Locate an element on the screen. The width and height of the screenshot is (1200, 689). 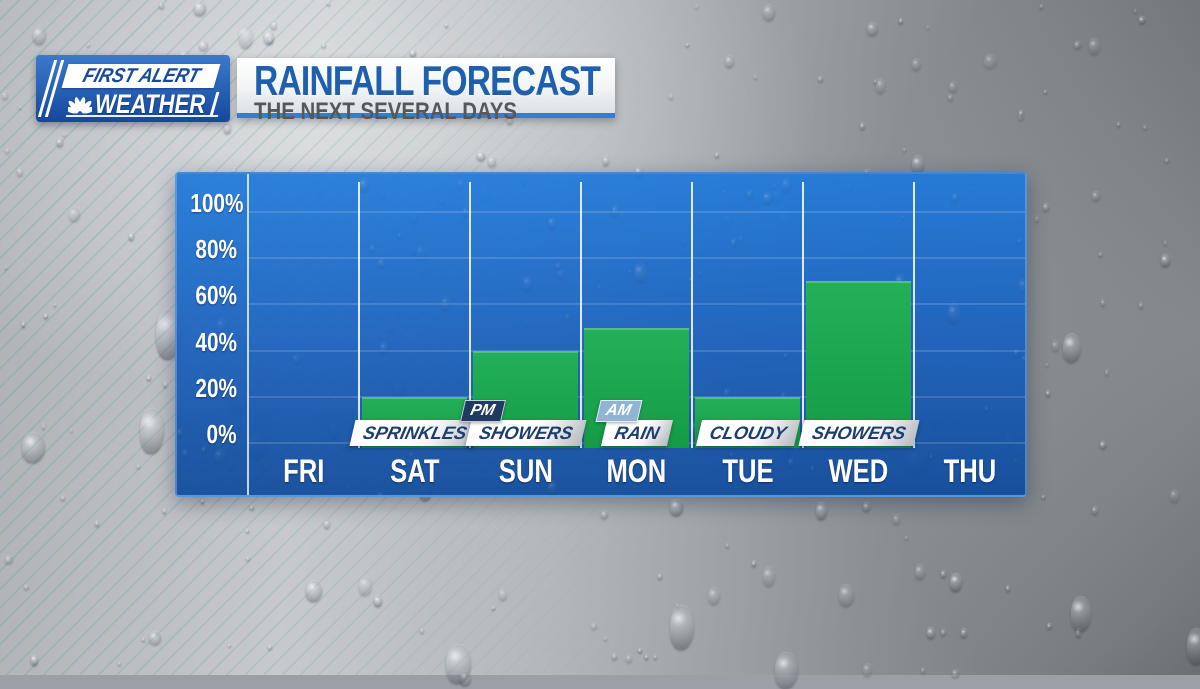
y-axis-line is located at coordinates (248, 334).